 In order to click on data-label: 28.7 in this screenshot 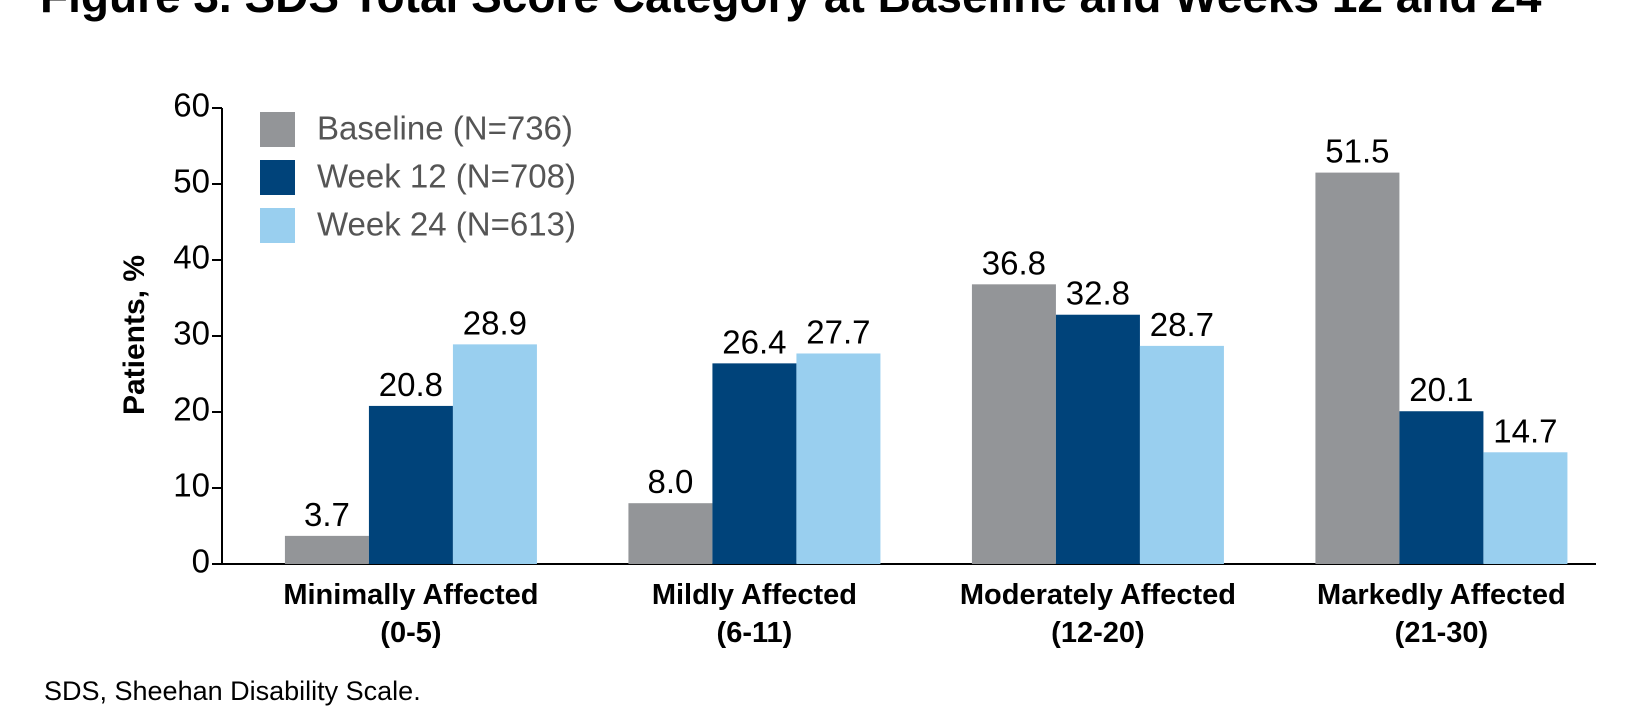, I will do `click(1182, 324)`.